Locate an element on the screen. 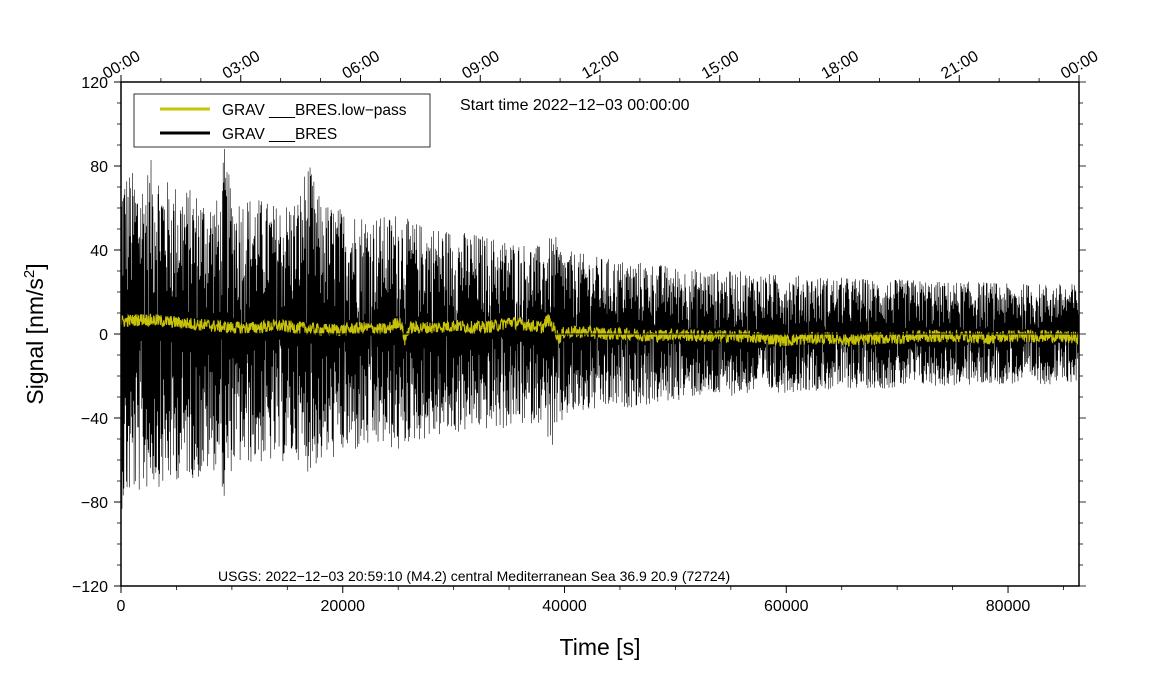  legend-box is located at coordinates (282, 120).